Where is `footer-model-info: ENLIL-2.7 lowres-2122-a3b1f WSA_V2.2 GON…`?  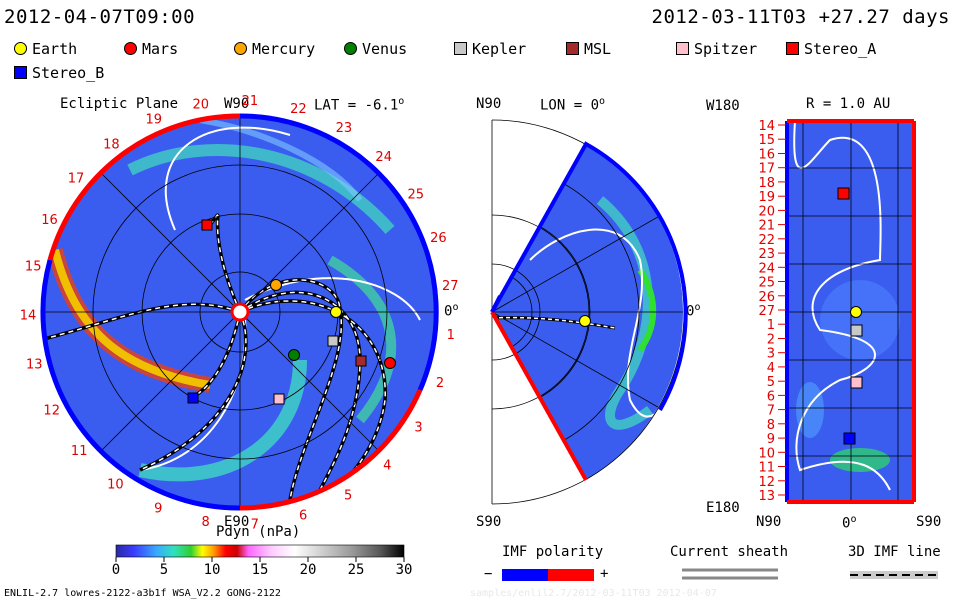
footer-model-info: ENLIL-2.7 lowres-2122-a3b1f WSA_V2.2 GON… is located at coordinates (142, 593).